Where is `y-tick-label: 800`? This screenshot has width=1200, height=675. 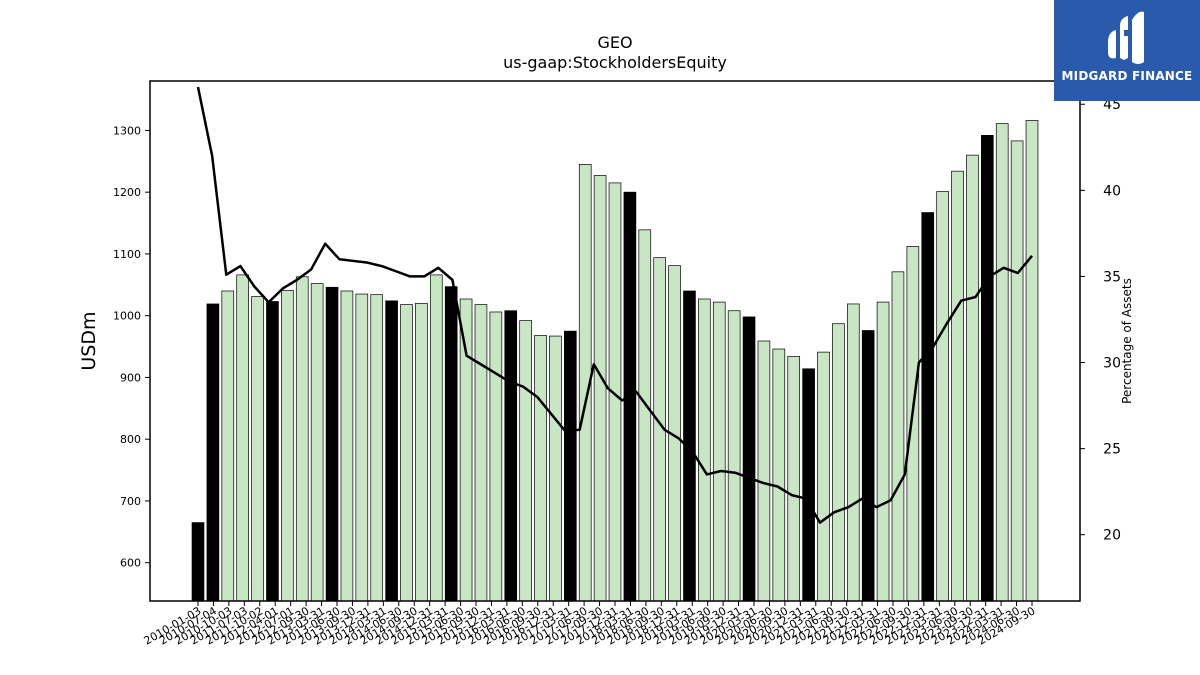
y-tick-label: 800 is located at coordinates (130, 439).